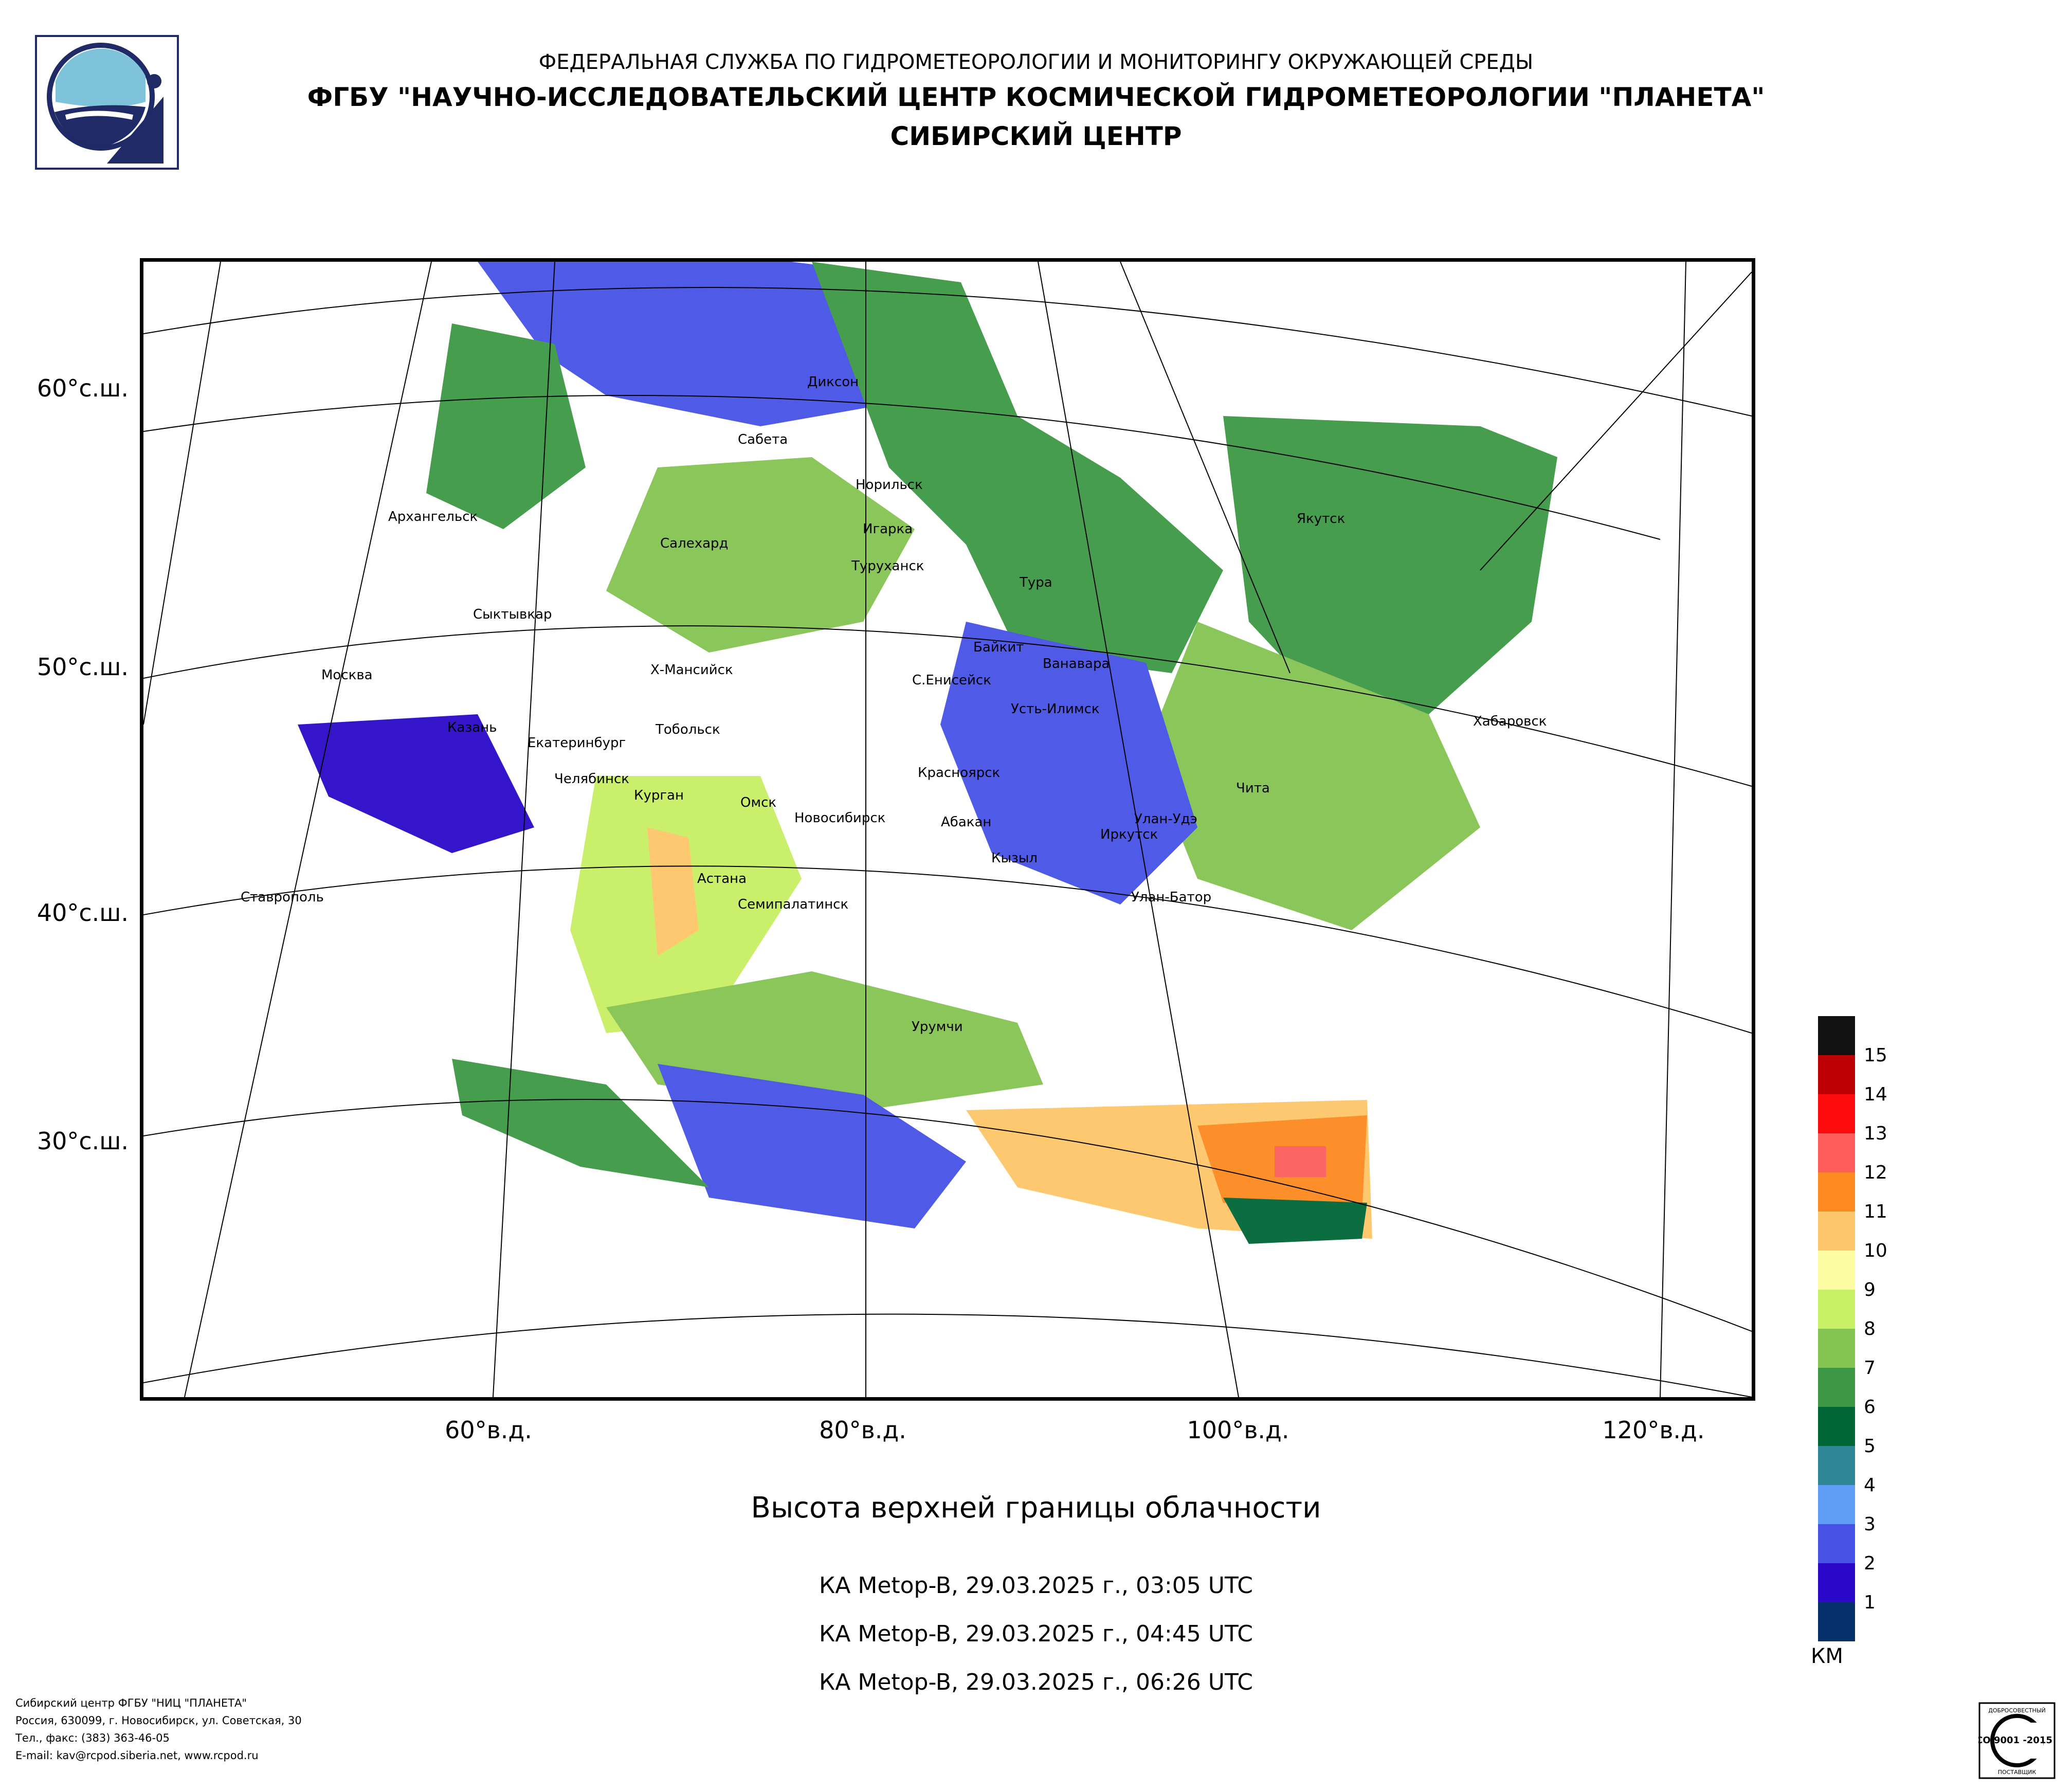  I want to click on lon-label-60: 60°в.д., so click(488, 1430).